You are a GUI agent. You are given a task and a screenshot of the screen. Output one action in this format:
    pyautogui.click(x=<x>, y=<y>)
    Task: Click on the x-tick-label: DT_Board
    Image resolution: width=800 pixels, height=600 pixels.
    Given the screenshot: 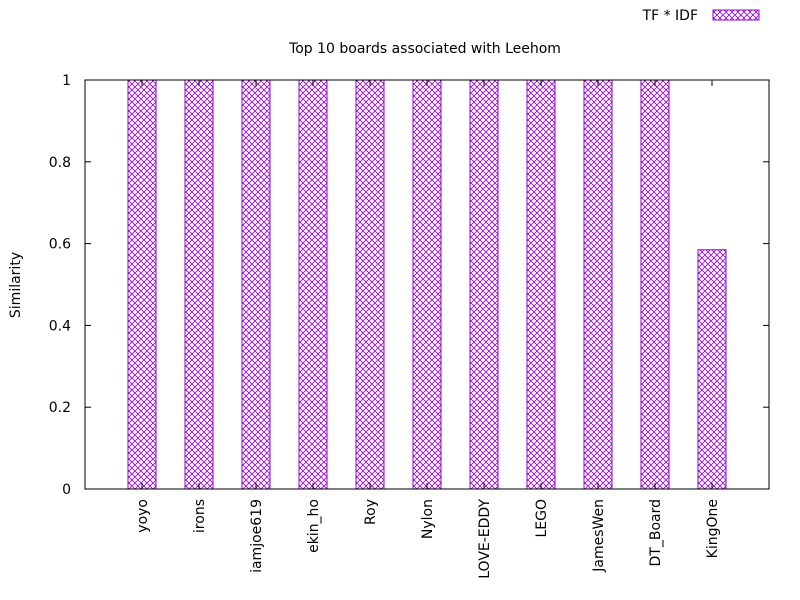 What is the action you would take?
    pyautogui.click(x=656, y=532)
    